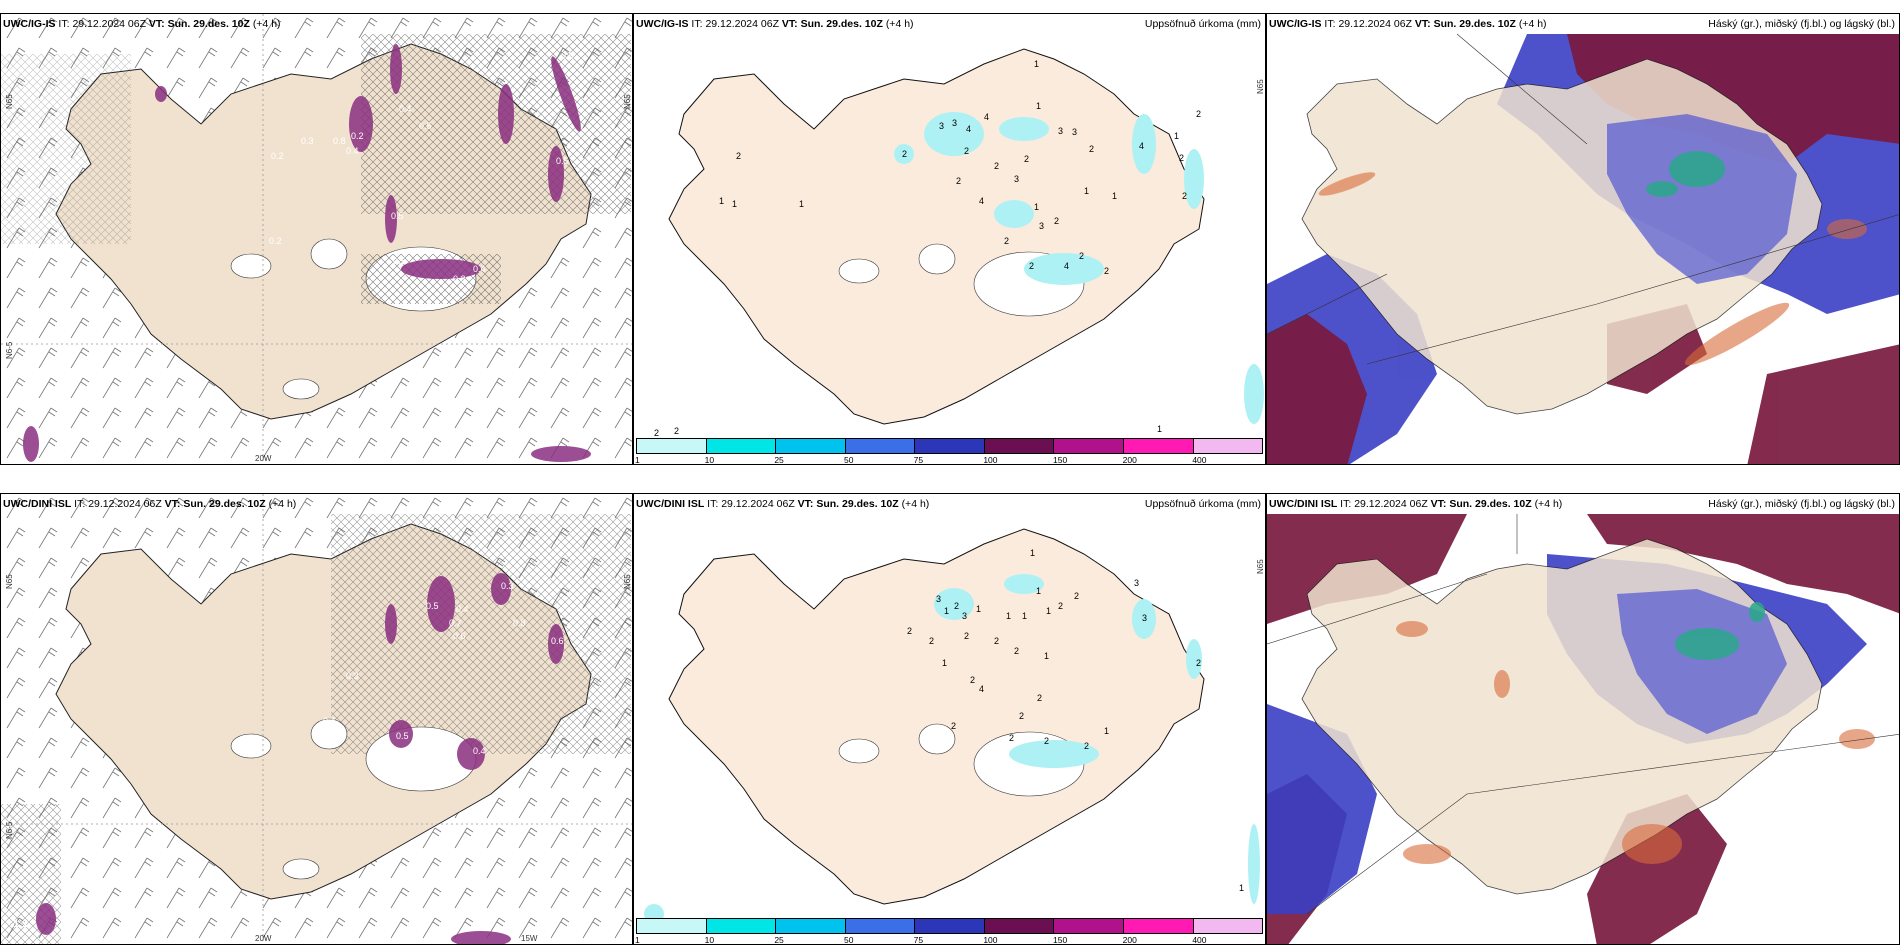 This screenshot has height=950, width=1900. What do you see at coordinates (637, 940) in the screenshot?
I see `colorbar-label: 1` at bounding box center [637, 940].